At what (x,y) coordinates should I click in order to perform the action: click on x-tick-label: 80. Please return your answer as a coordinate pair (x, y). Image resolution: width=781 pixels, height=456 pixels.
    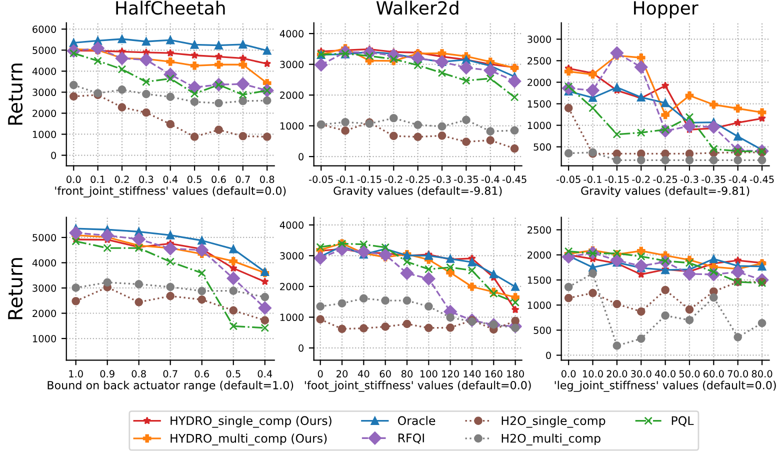
    Looking at the image, I should click on (407, 374).